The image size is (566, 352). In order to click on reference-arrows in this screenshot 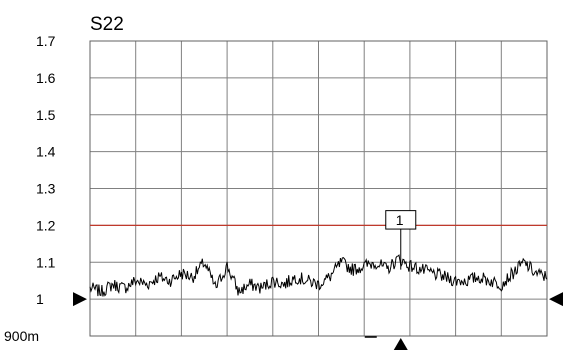, I will do `click(318, 321)`.